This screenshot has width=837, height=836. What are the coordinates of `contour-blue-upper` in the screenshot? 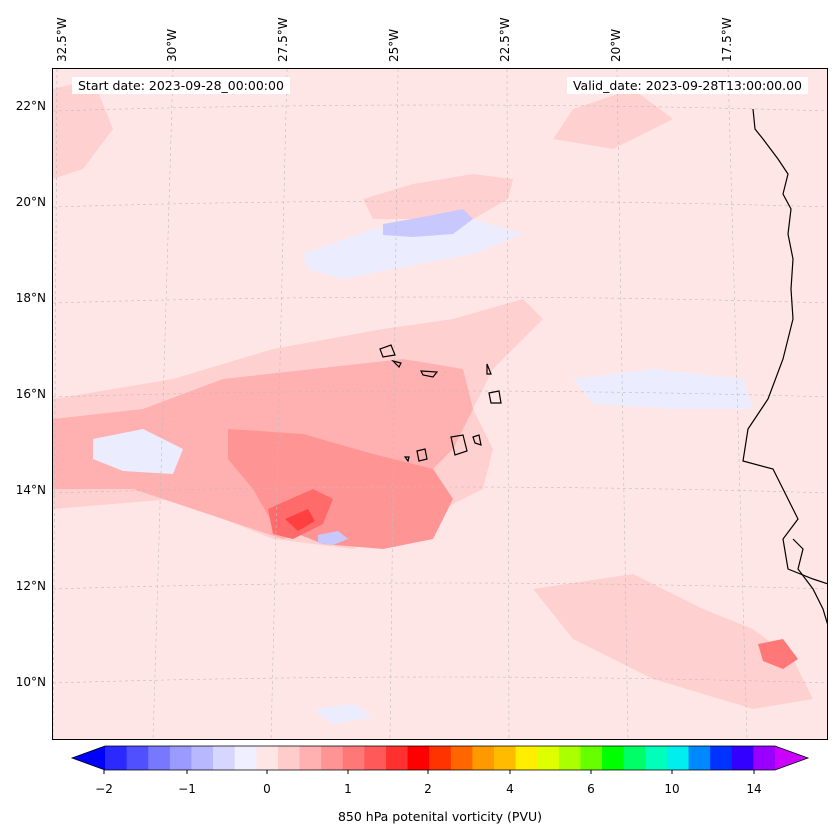 It's located at (428, 223).